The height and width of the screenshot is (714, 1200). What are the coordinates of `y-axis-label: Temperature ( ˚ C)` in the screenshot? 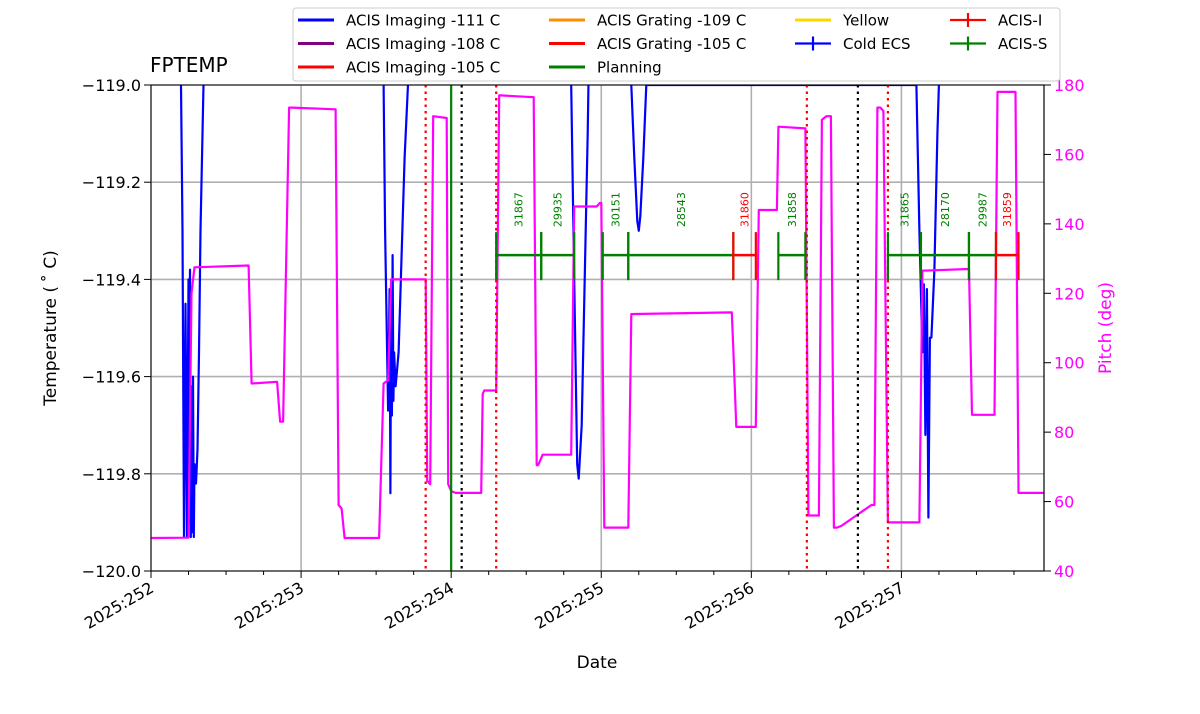 It's located at (50, 328).